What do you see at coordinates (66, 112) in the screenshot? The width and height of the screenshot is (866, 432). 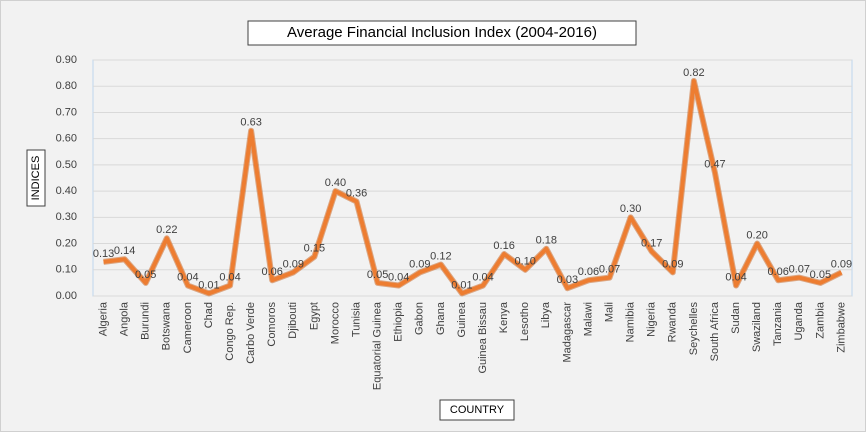 I see `y-tick-label: 0.70` at bounding box center [66, 112].